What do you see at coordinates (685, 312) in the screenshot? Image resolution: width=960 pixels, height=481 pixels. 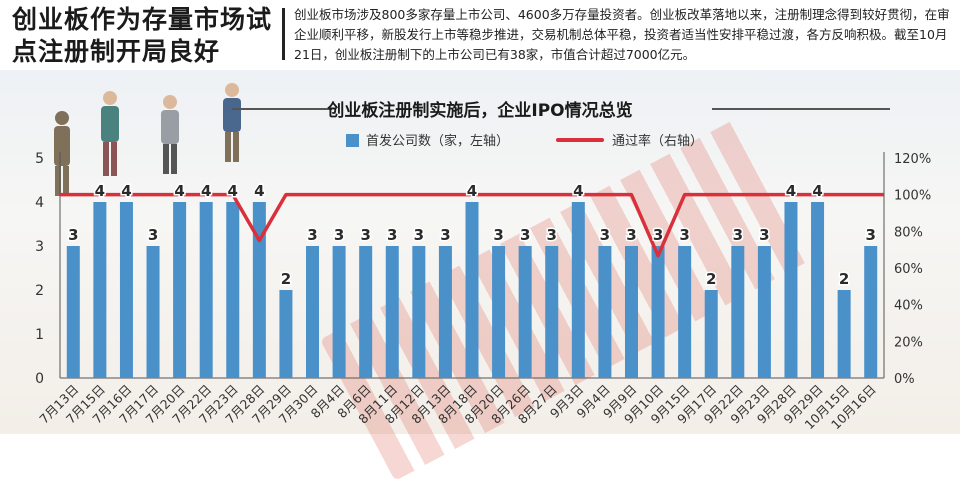 I see `bar-9月15日` at bounding box center [685, 312].